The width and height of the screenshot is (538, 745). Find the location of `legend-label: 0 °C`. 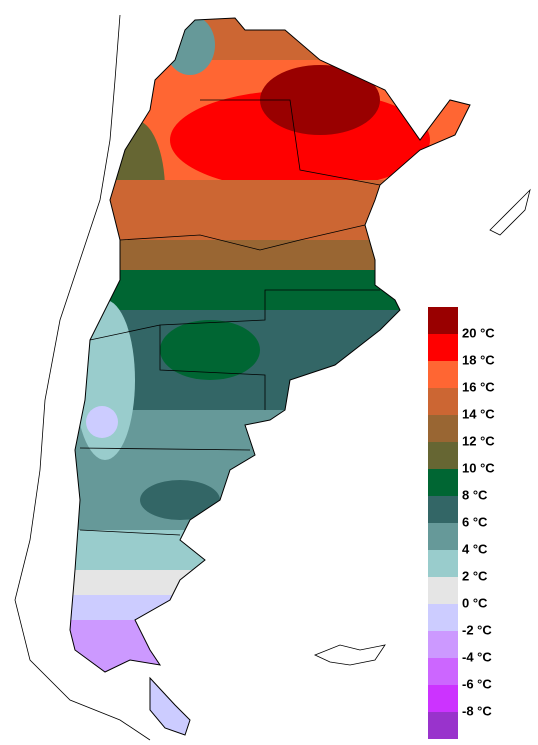

legend-label: 0 °C is located at coordinates (475, 602).